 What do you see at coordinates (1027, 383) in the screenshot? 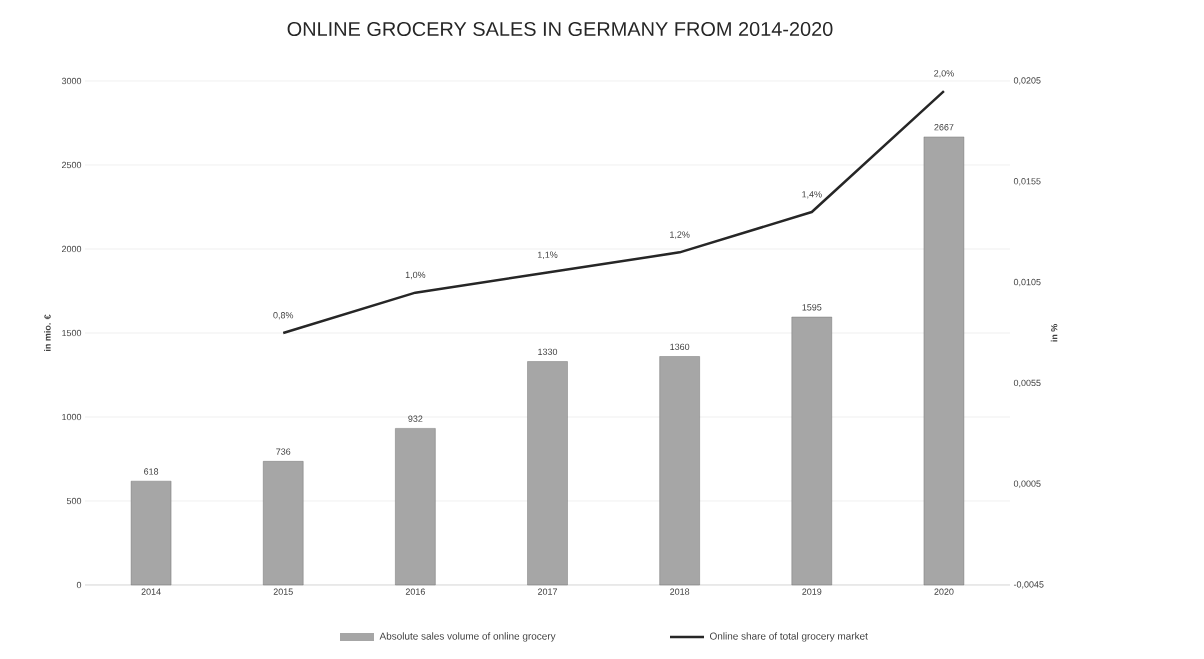
I see `y2-tick-label: 0,0055` at bounding box center [1027, 383].